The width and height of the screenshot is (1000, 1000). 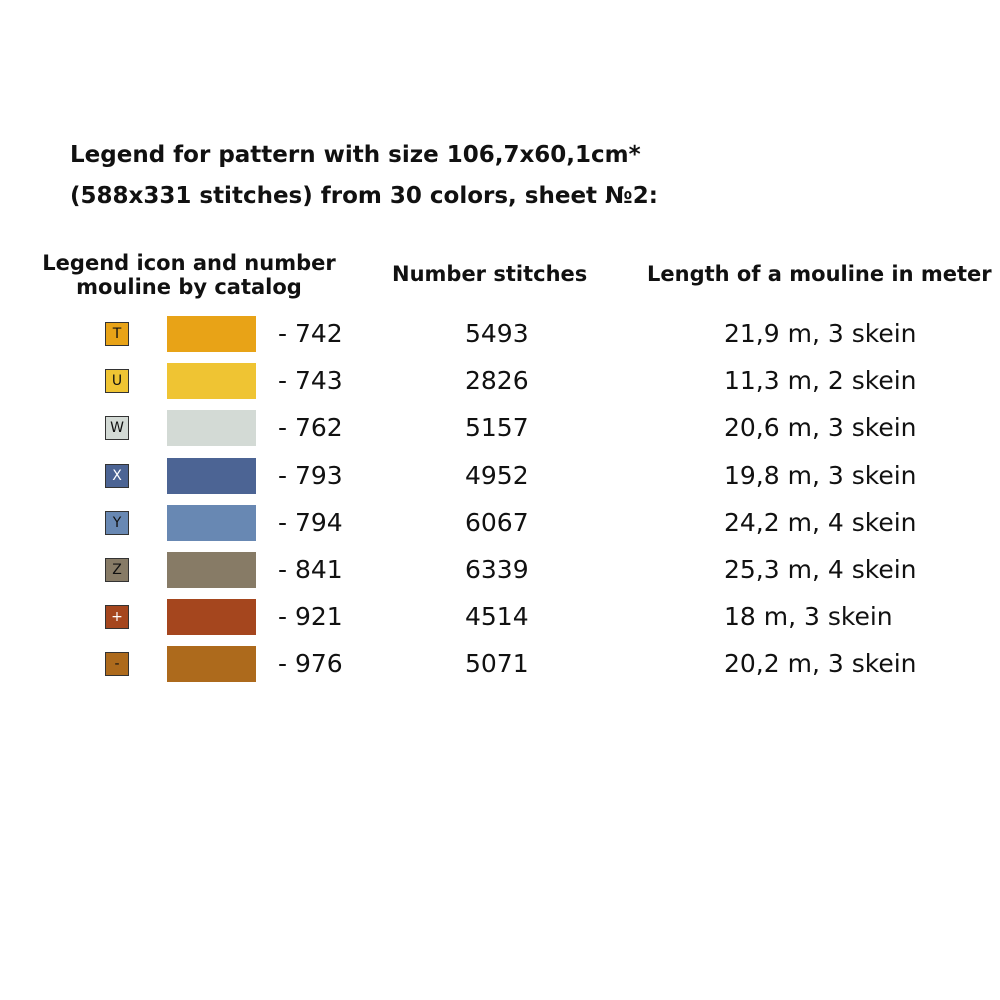 What do you see at coordinates (310, 522) in the screenshot?
I see `mouline-catalog-number: - 794` at bounding box center [310, 522].